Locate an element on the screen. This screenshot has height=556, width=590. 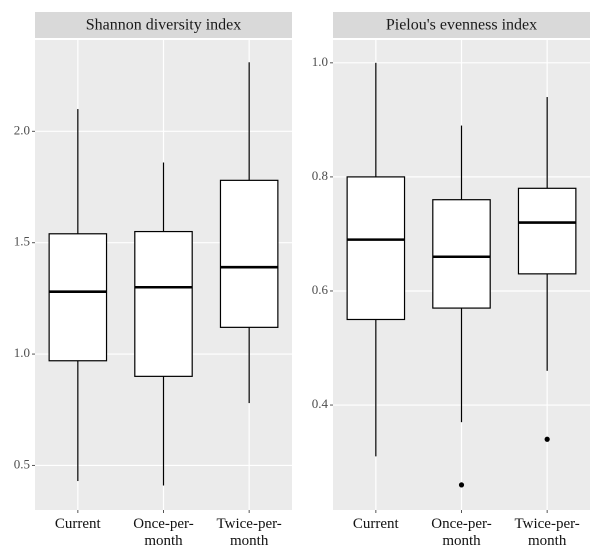
y-tick-label: 1.5 is located at coordinates (22, 241).